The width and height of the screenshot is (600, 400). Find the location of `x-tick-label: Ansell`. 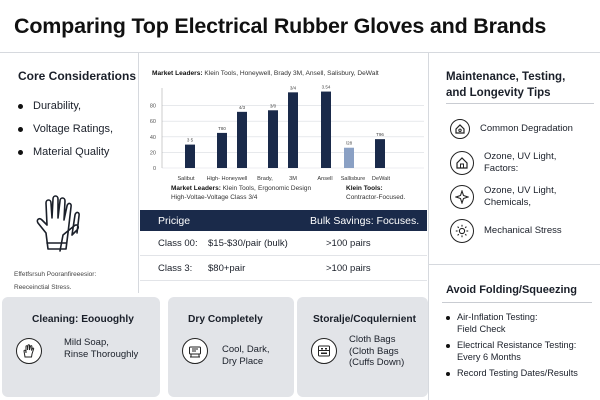

x-tick-label: Ansell is located at coordinates (324, 179).